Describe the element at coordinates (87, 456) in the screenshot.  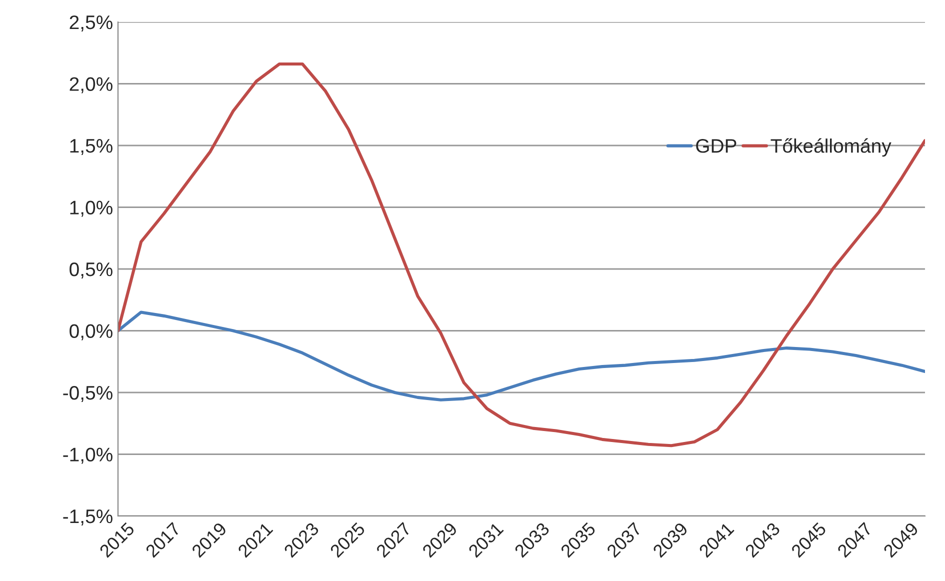
I see `y-tick-label: -1,0%` at that location.